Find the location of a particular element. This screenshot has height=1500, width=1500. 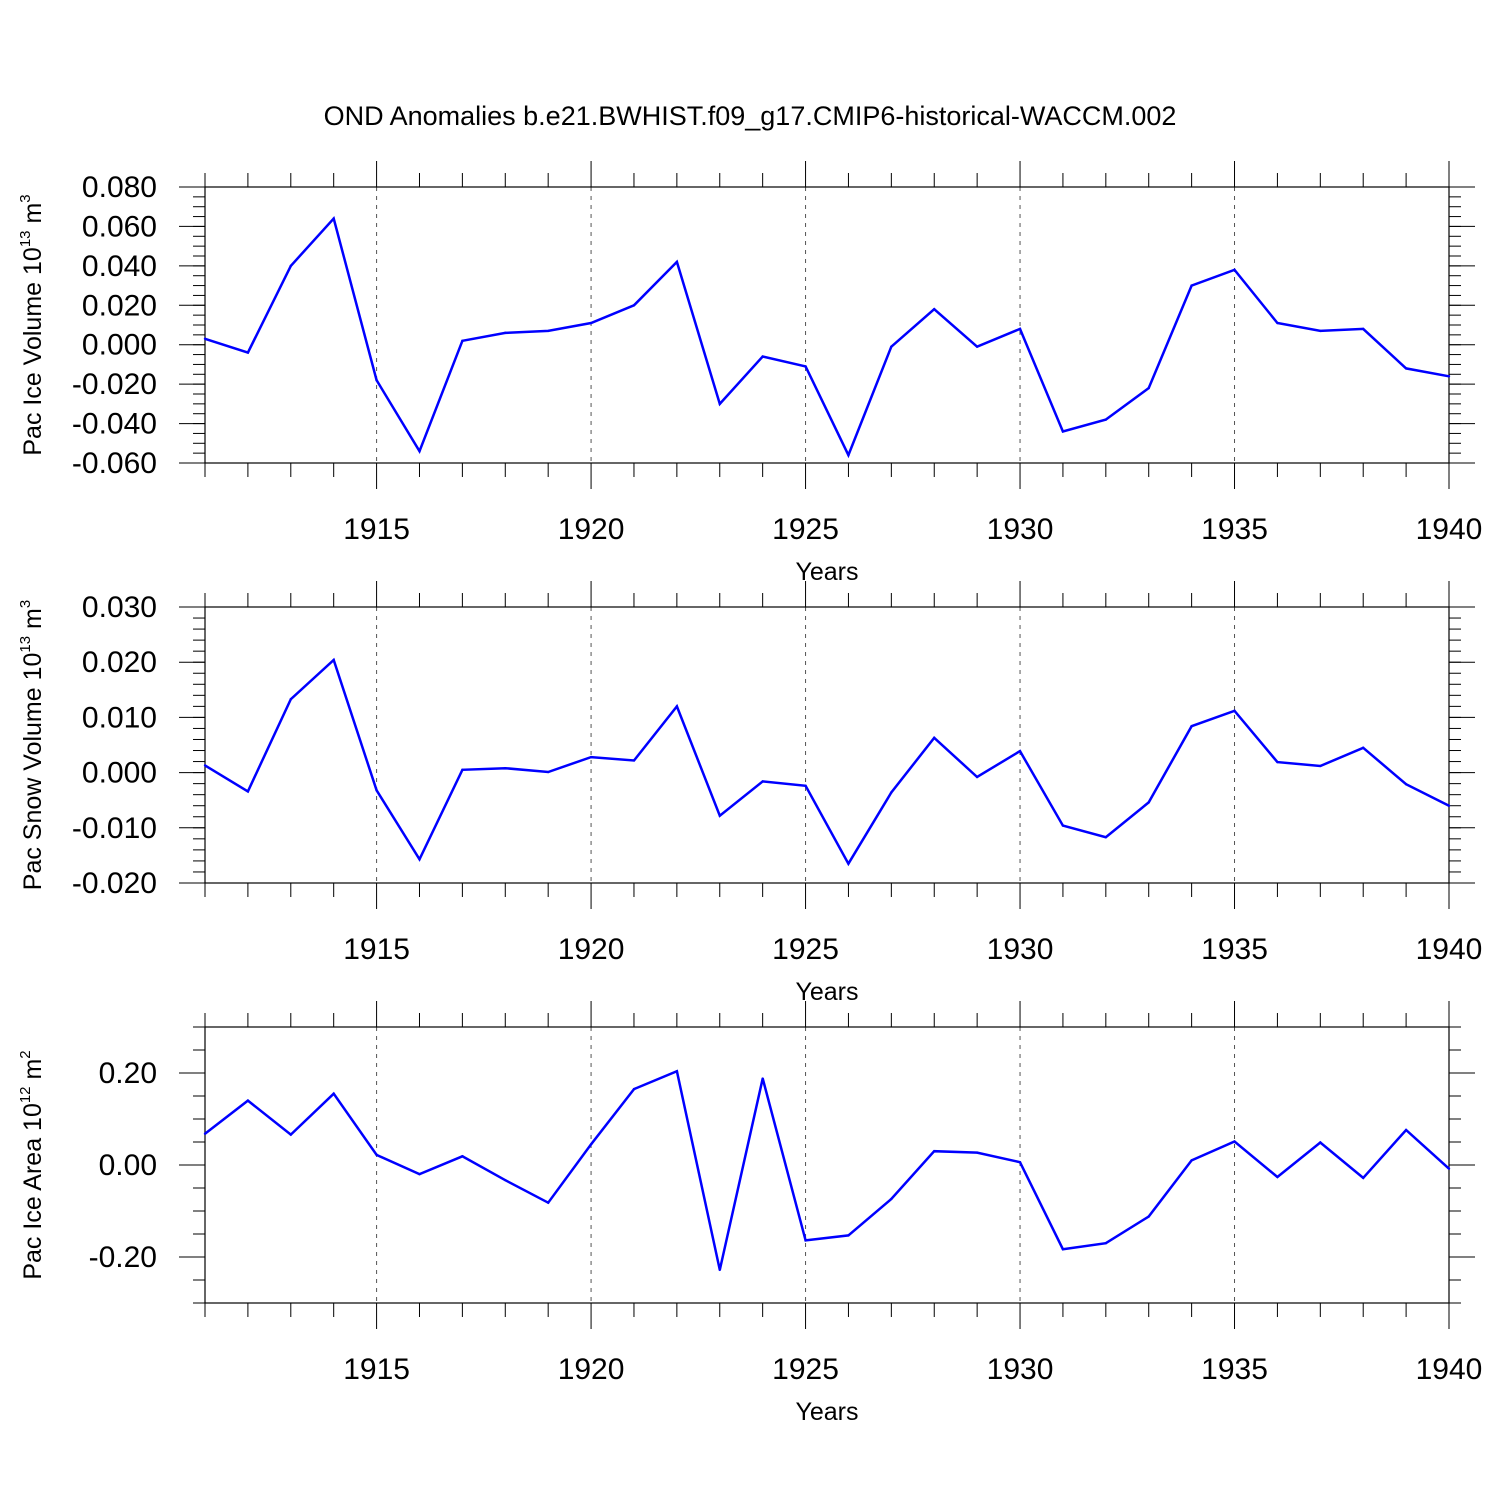

x-tick-label: 1935 is located at coordinates (1234, 529).